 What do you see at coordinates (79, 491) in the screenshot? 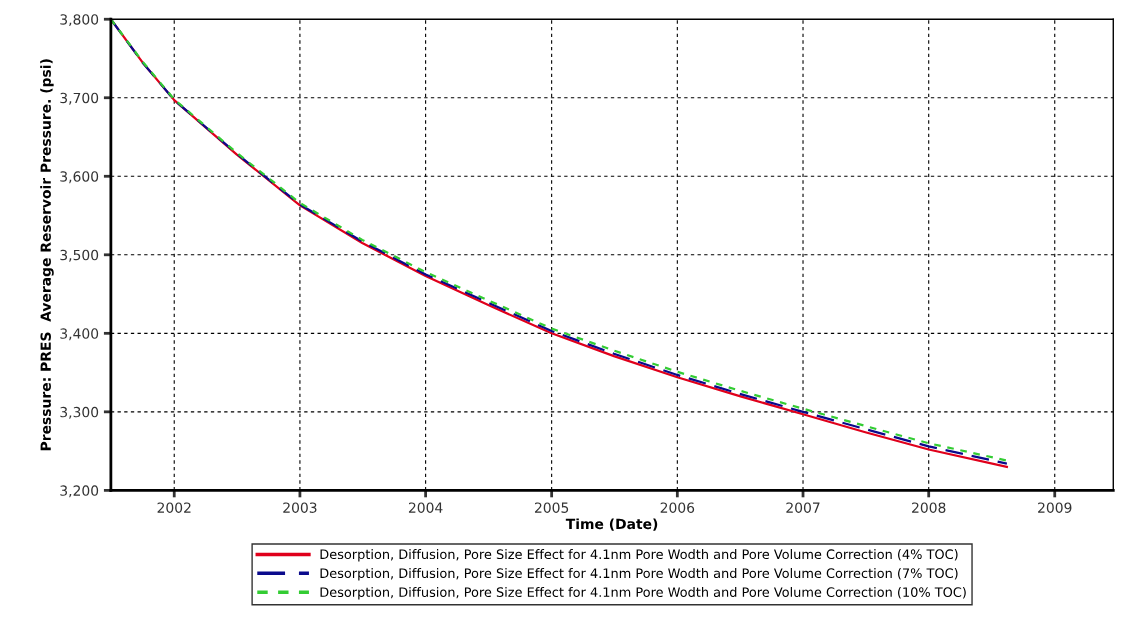
I see `y-tick-label: 3,200` at bounding box center [79, 491].